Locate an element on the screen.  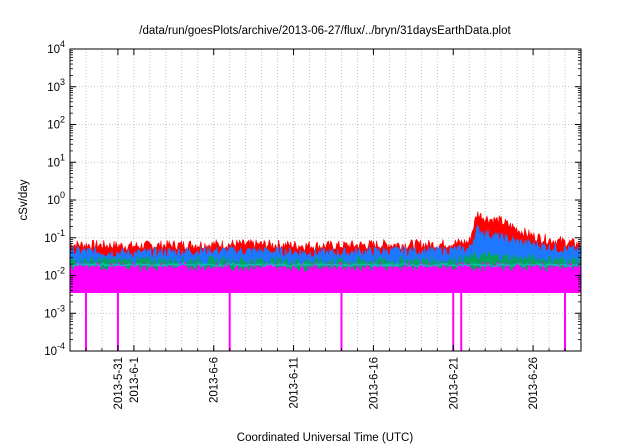
y-tick-exponent: 3 is located at coordinates (62, 82).